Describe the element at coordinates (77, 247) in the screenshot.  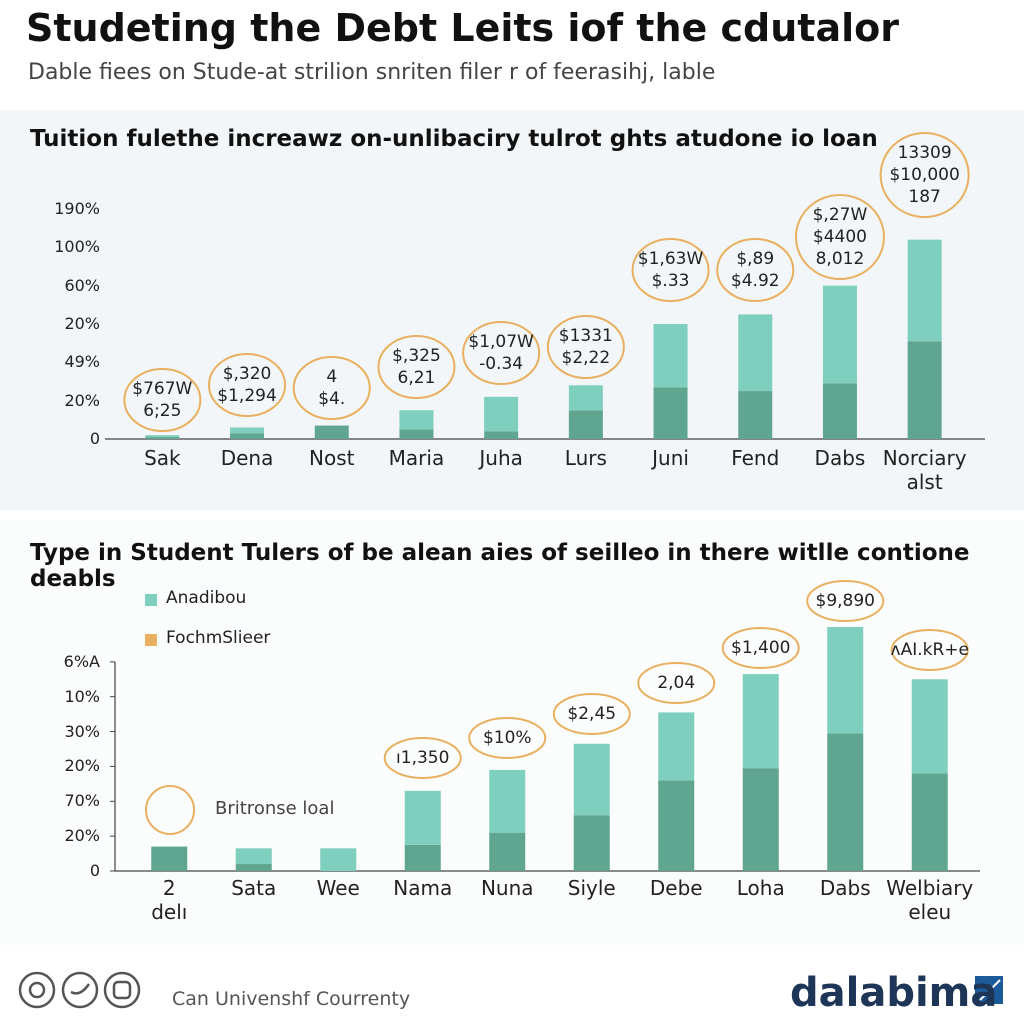
I see `y-tick-label: 100%` at that location.